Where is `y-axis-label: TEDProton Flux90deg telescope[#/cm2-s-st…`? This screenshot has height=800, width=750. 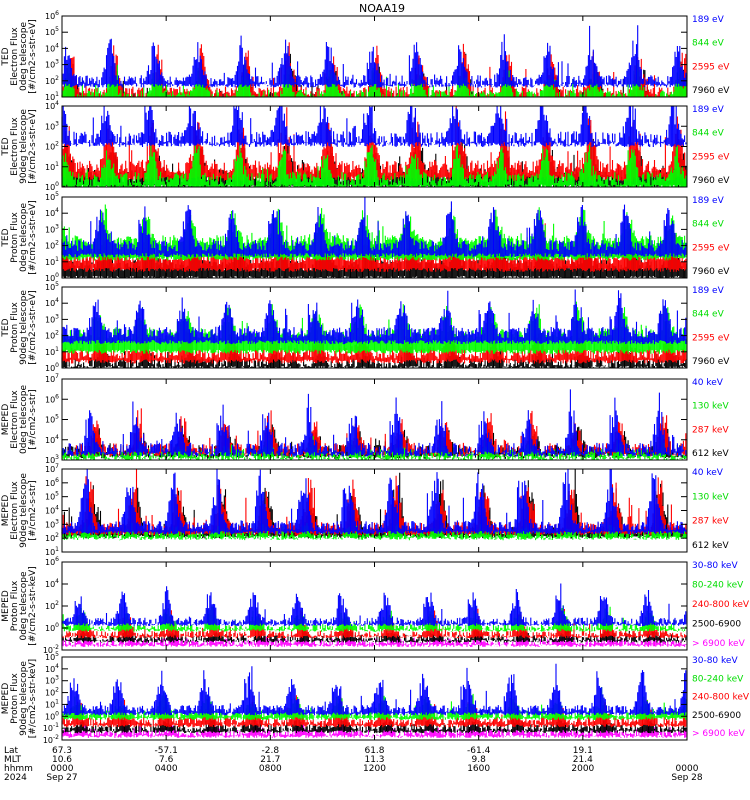
y-axis-label: TEDProton Flux90deg telescope[#/cm2-s-st… is located at coordinates (19, 327).